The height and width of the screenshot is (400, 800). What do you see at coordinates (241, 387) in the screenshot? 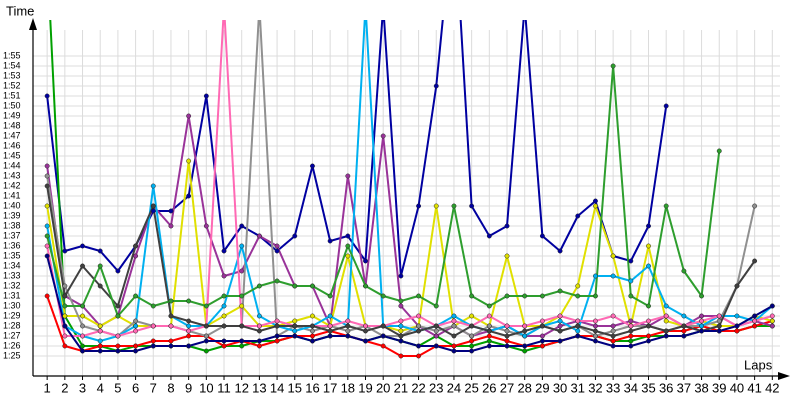
I see `x-tick-label: 12` at bounding box center [241, 387].